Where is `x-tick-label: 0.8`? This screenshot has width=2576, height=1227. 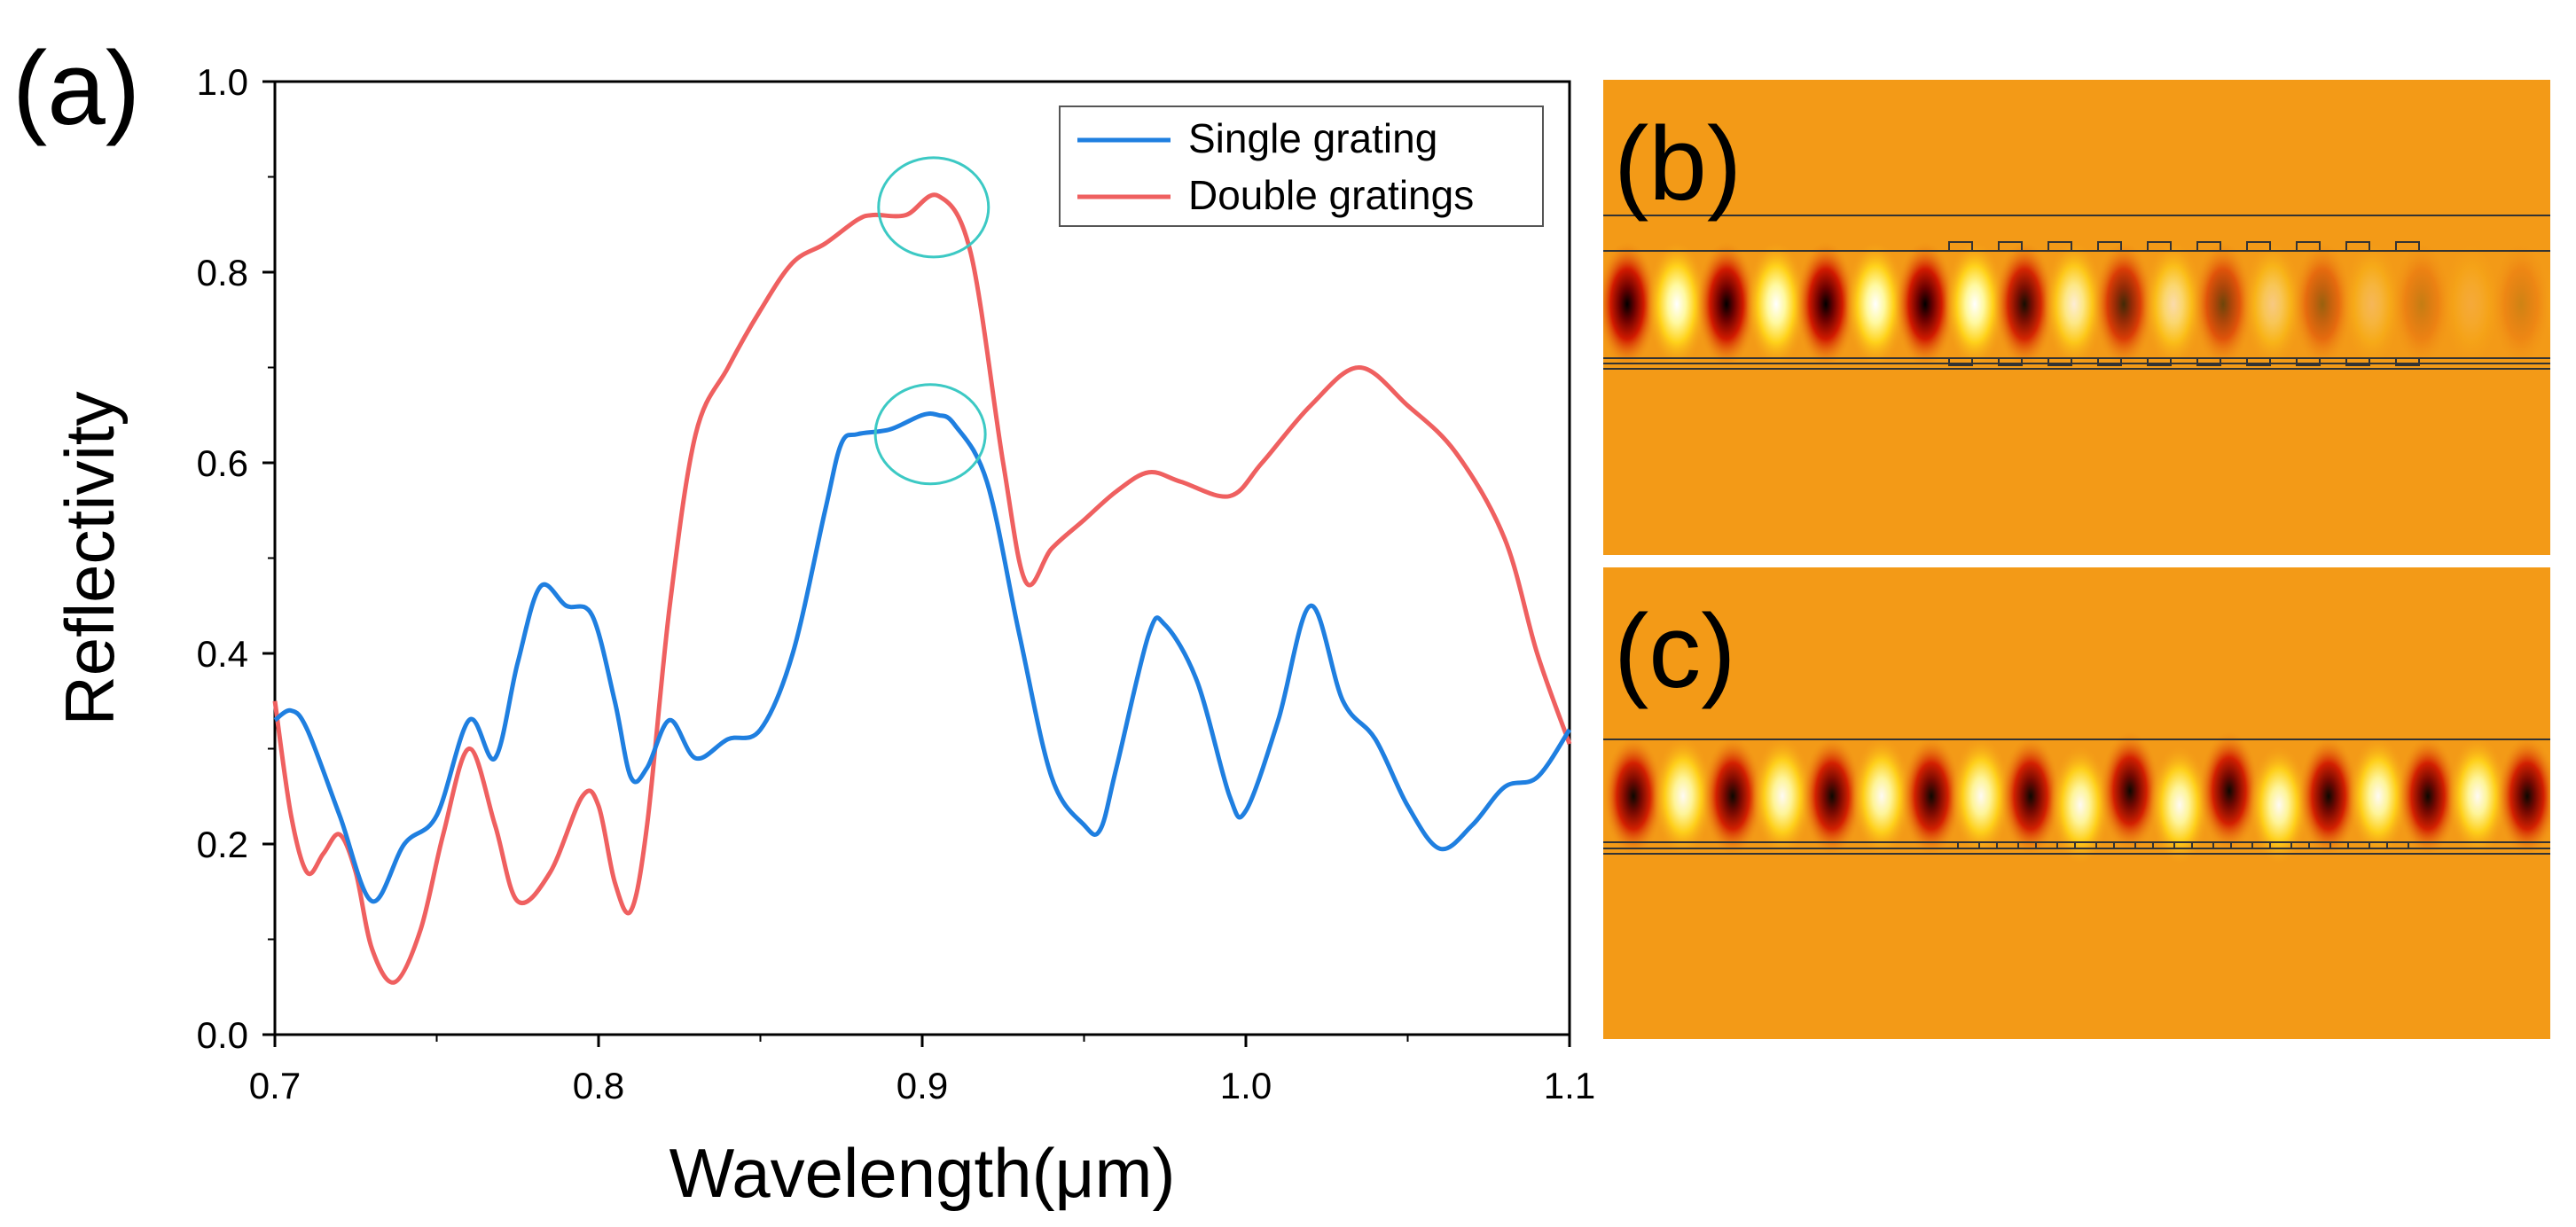
x-tick-label: 0.8 is located at coordinates (598, 1086).